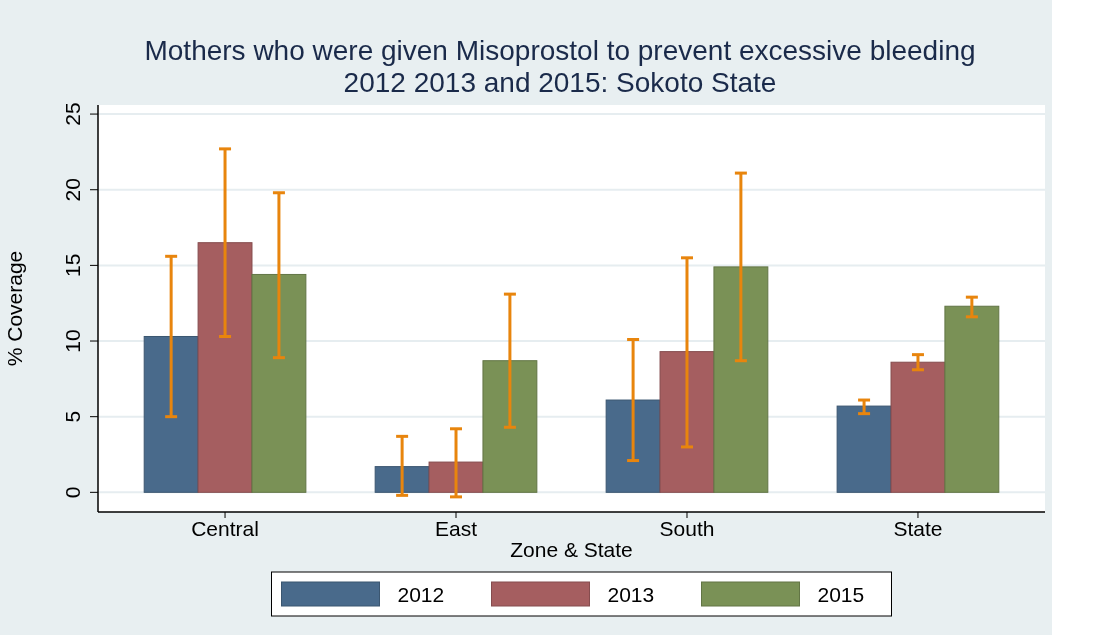 The height and width of the screenshot is (635, 1114). I want to click on y-tick-label: 15, so click(72, 265).